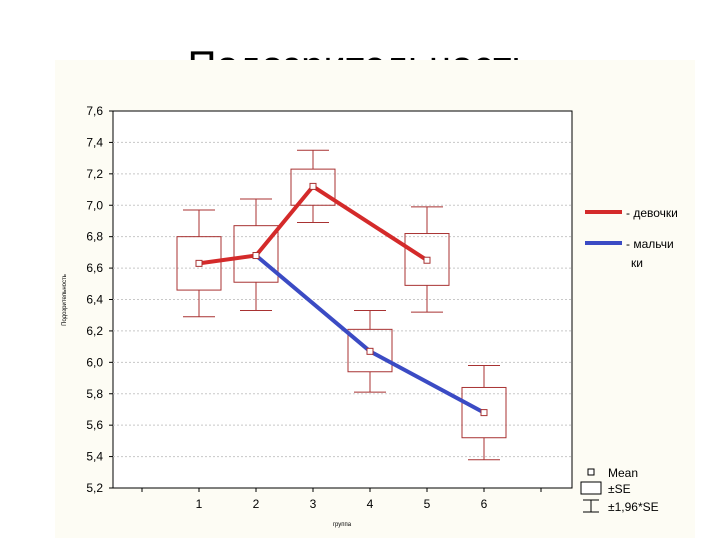 Image resolution: width=720 pixels, height=540 pixels. Describe the element at coordinates (484, 504) in the screenshot. I see `x-tick-label: 6` at that location.